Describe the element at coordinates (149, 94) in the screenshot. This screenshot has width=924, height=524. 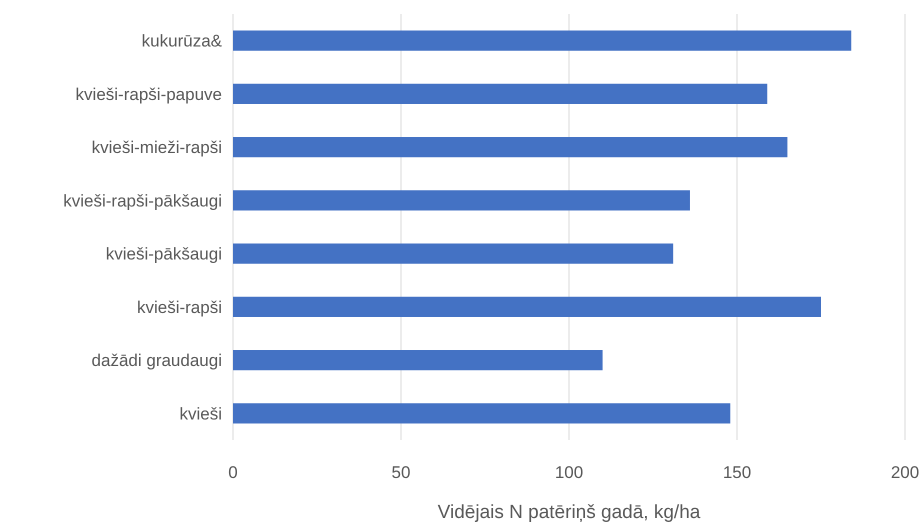
I see `y-tick-label: kvieši-rapši-papuve` at that location.